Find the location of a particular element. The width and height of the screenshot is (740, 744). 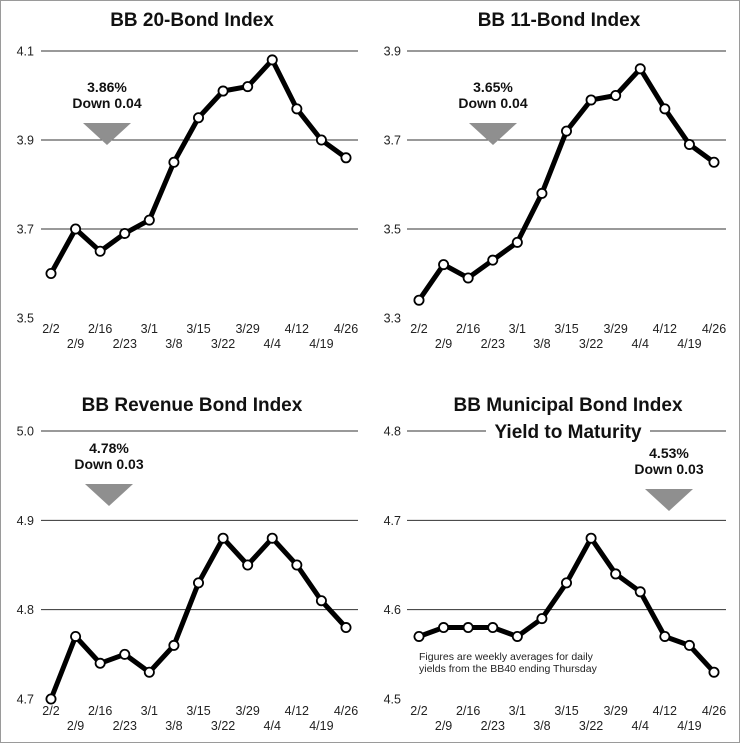

chart-title: BB 11-Bond Index is located at coordinates (559, 20).